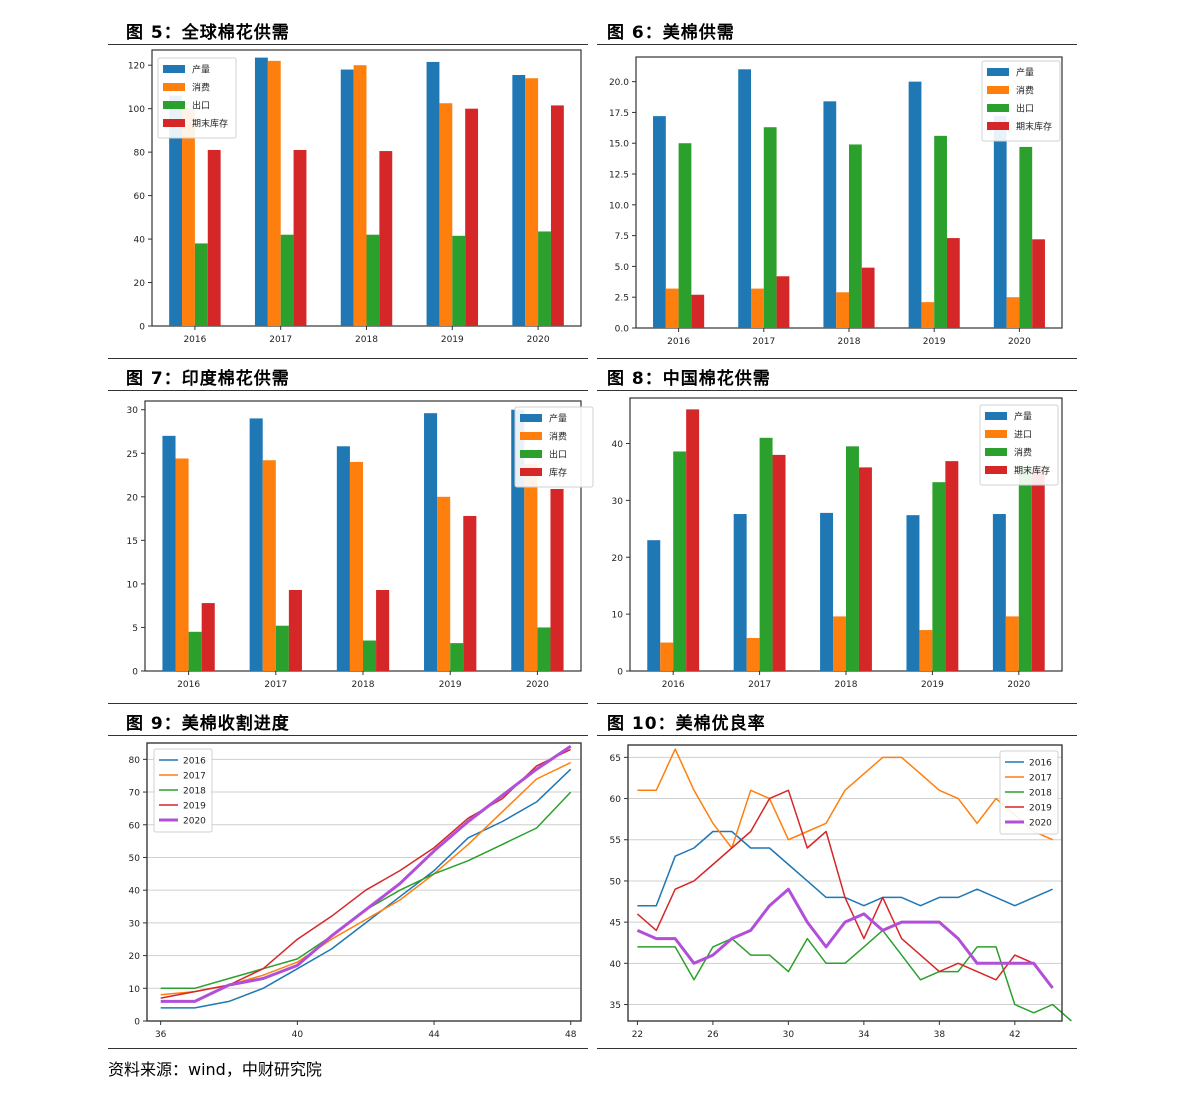 This screenshot has height=1097, width=1191. Describe the element at coordinates (558, 473) in the screenshot. I see `legend-label: 库存` at that location.